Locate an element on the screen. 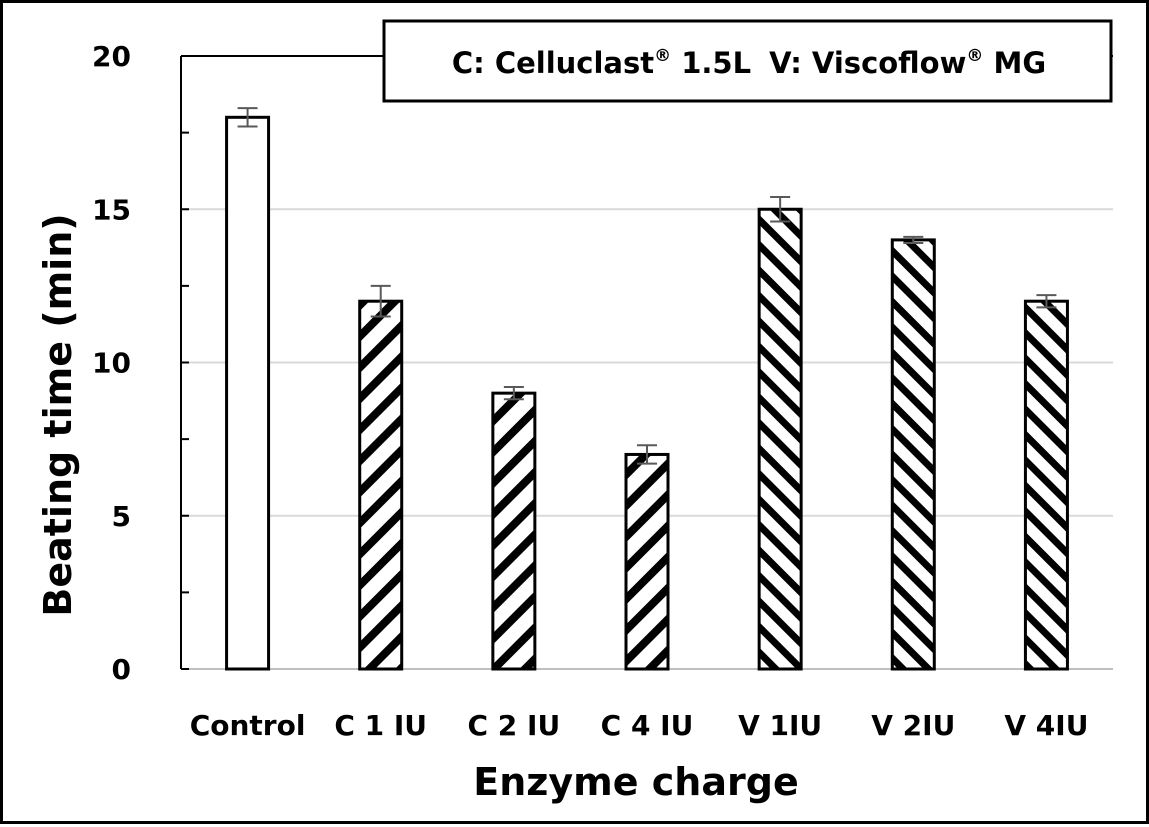 This screenshot has height=827, width=1149. bar-c-1-iu is located at coordinates (381, 485).